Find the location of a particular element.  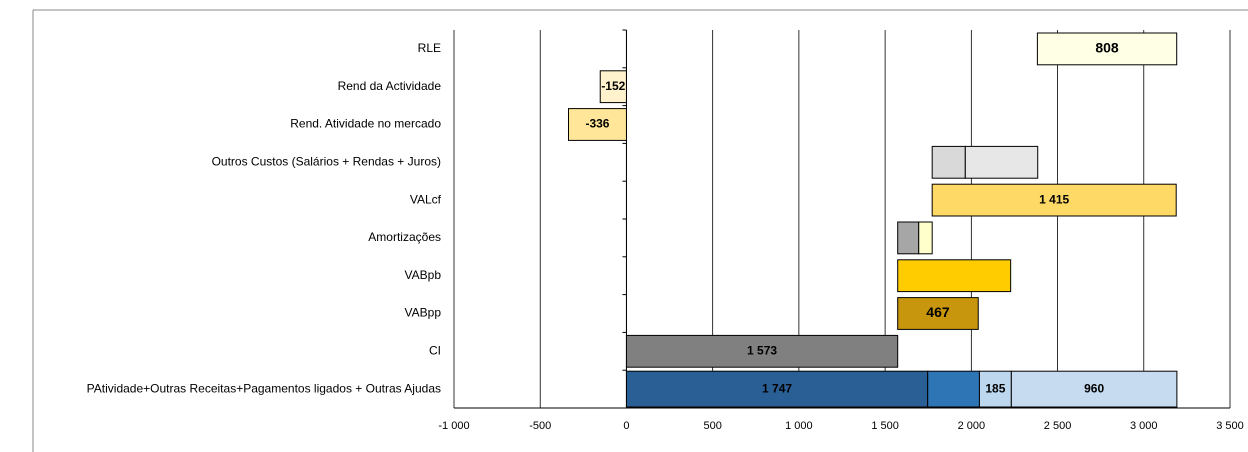

x-tick-label: 2 000 is located at coordinates (972, 426).